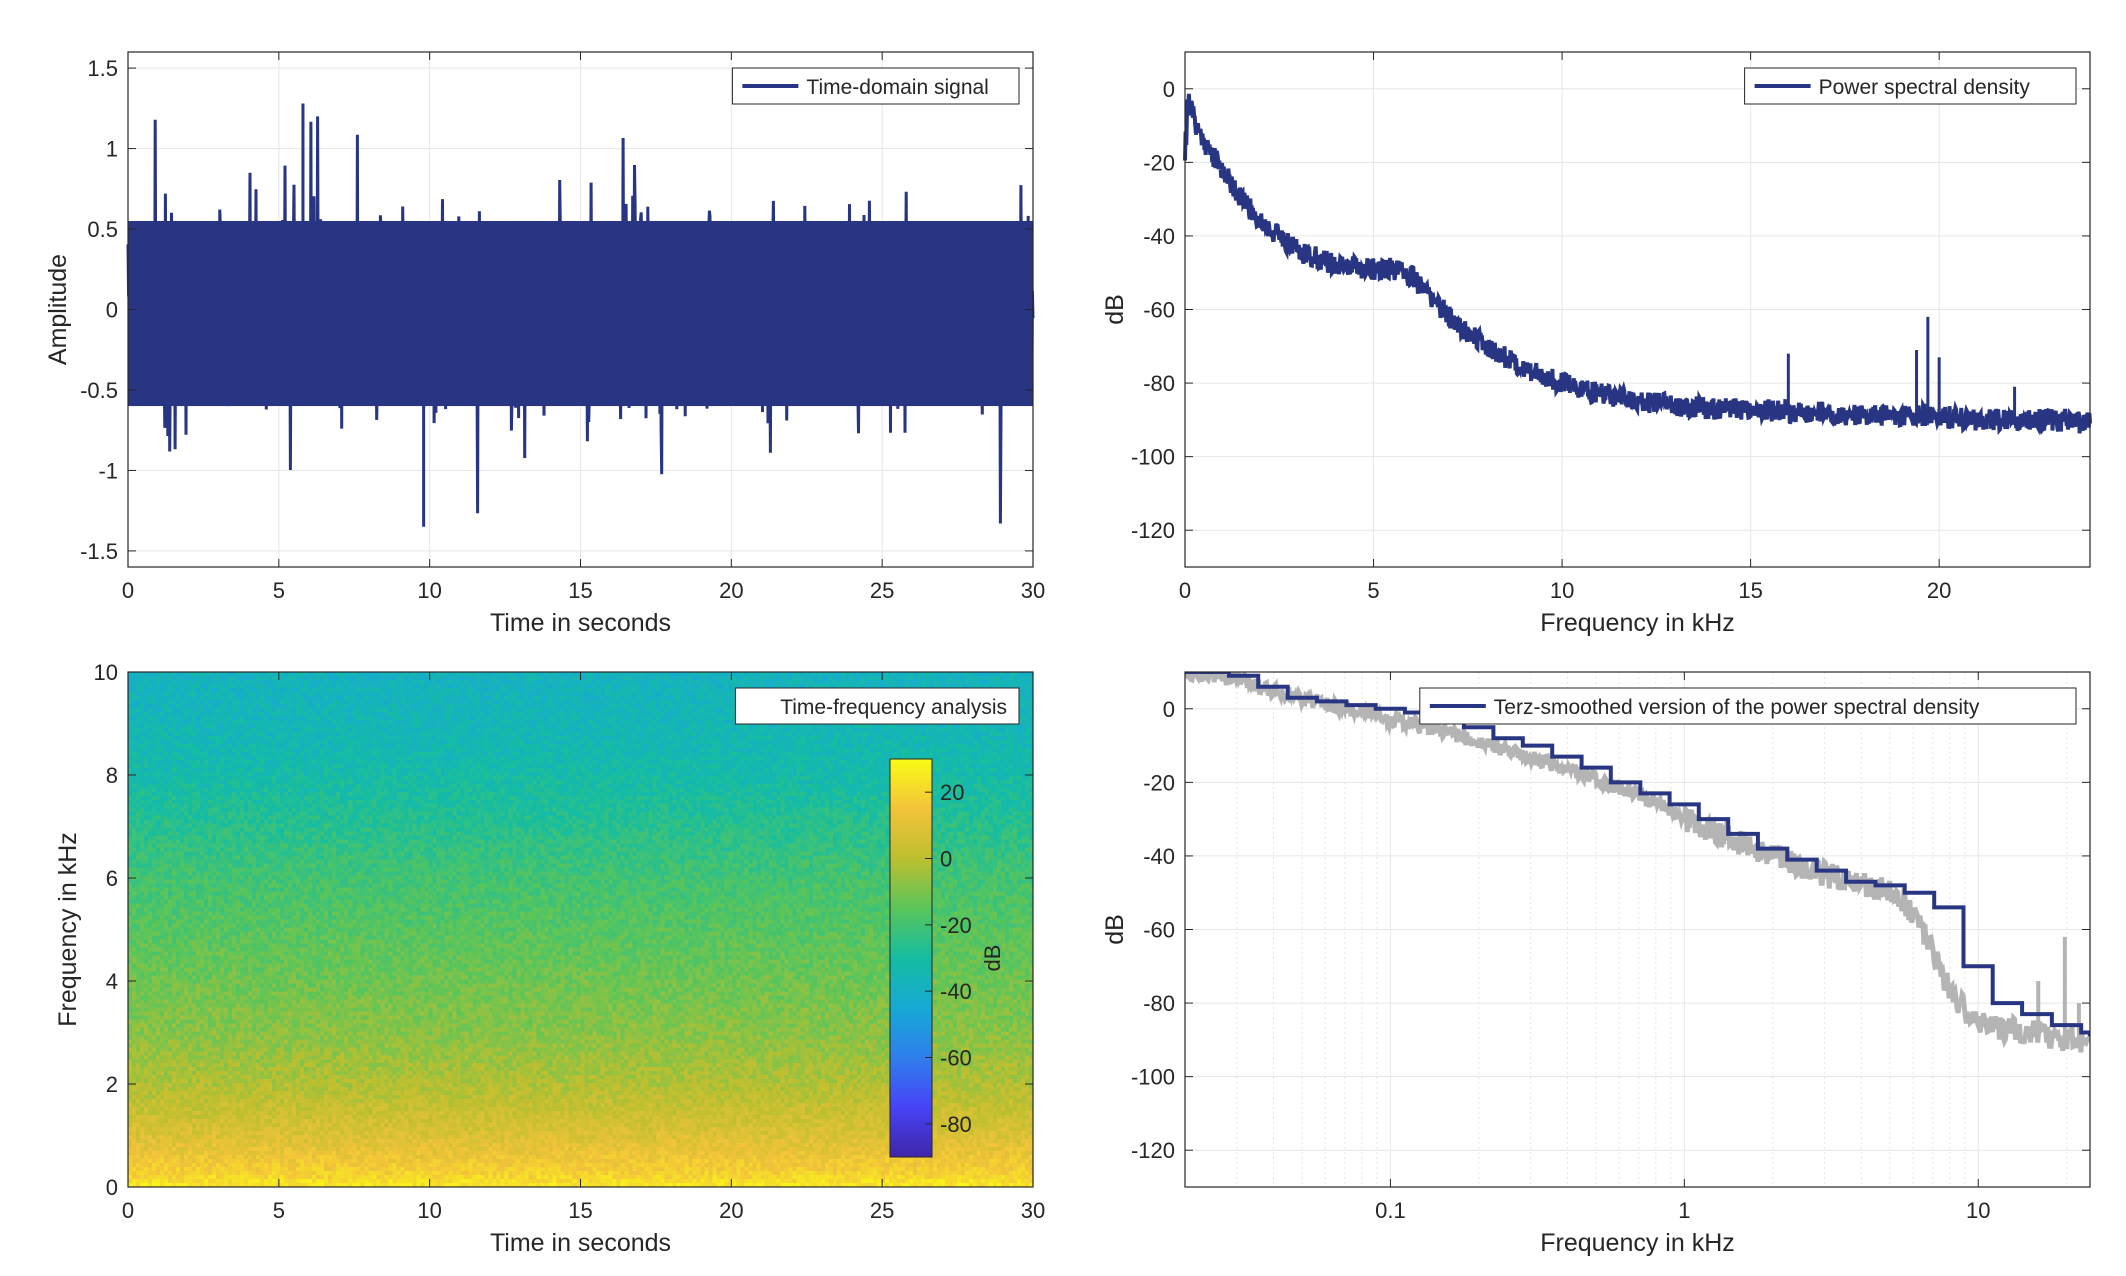 Image resolution: width=2126 pixels, height=1276 pixels. What do you see at coordinates (99, 390) in the screenshot?
I see `y-tick-label: -0.5` at bounding box center [99, 390].